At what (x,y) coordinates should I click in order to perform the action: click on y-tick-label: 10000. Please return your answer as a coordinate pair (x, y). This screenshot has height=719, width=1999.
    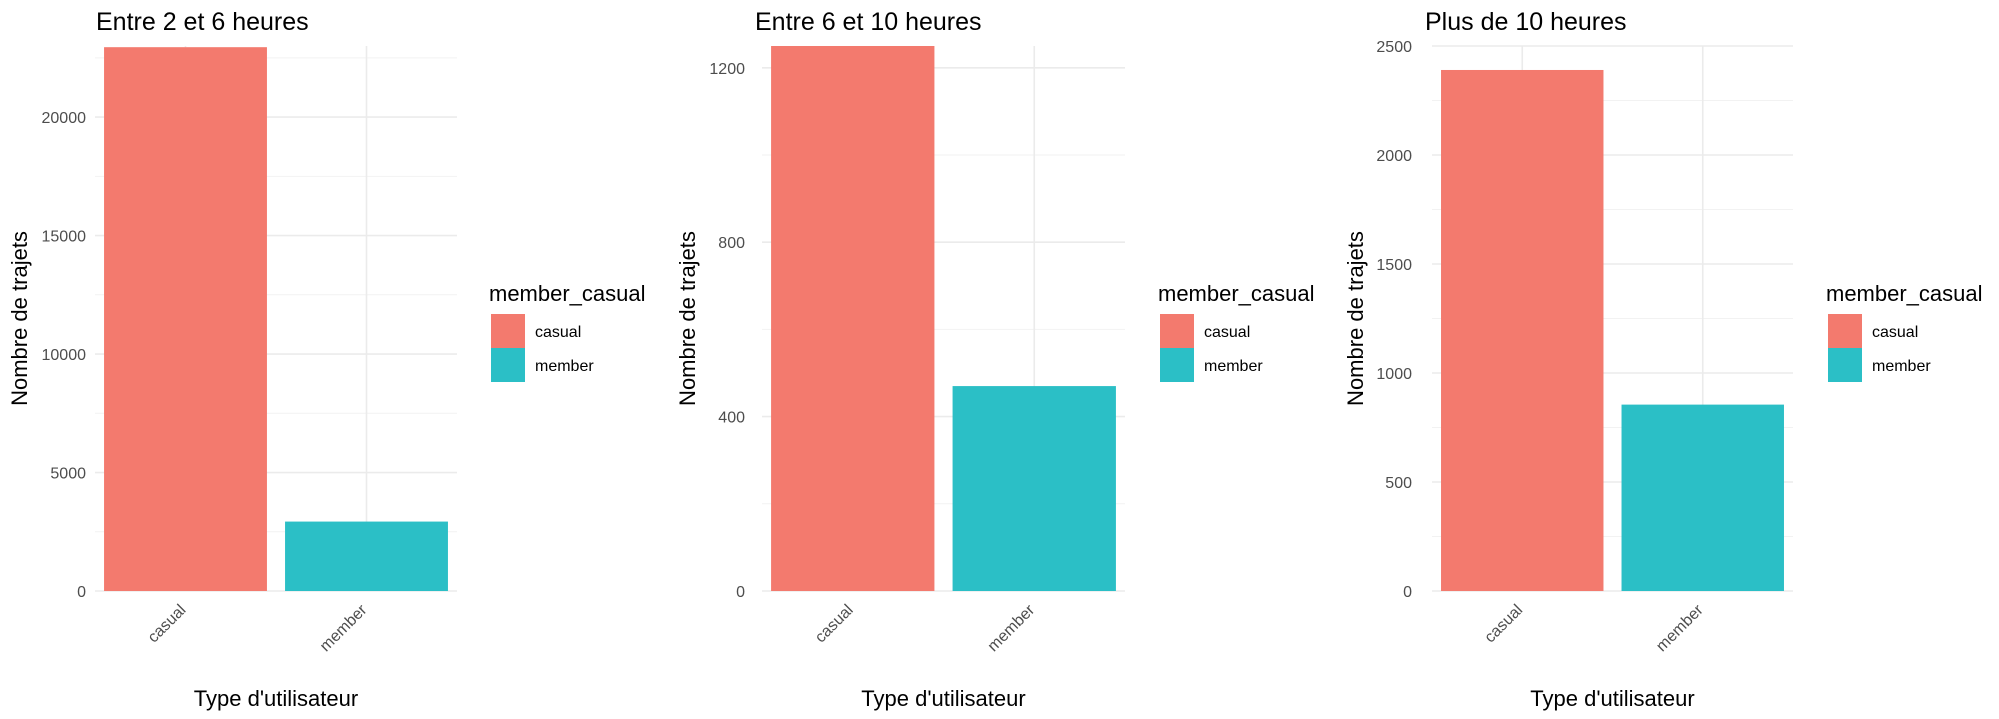
    Looking at the image, I should click on (64, 355).